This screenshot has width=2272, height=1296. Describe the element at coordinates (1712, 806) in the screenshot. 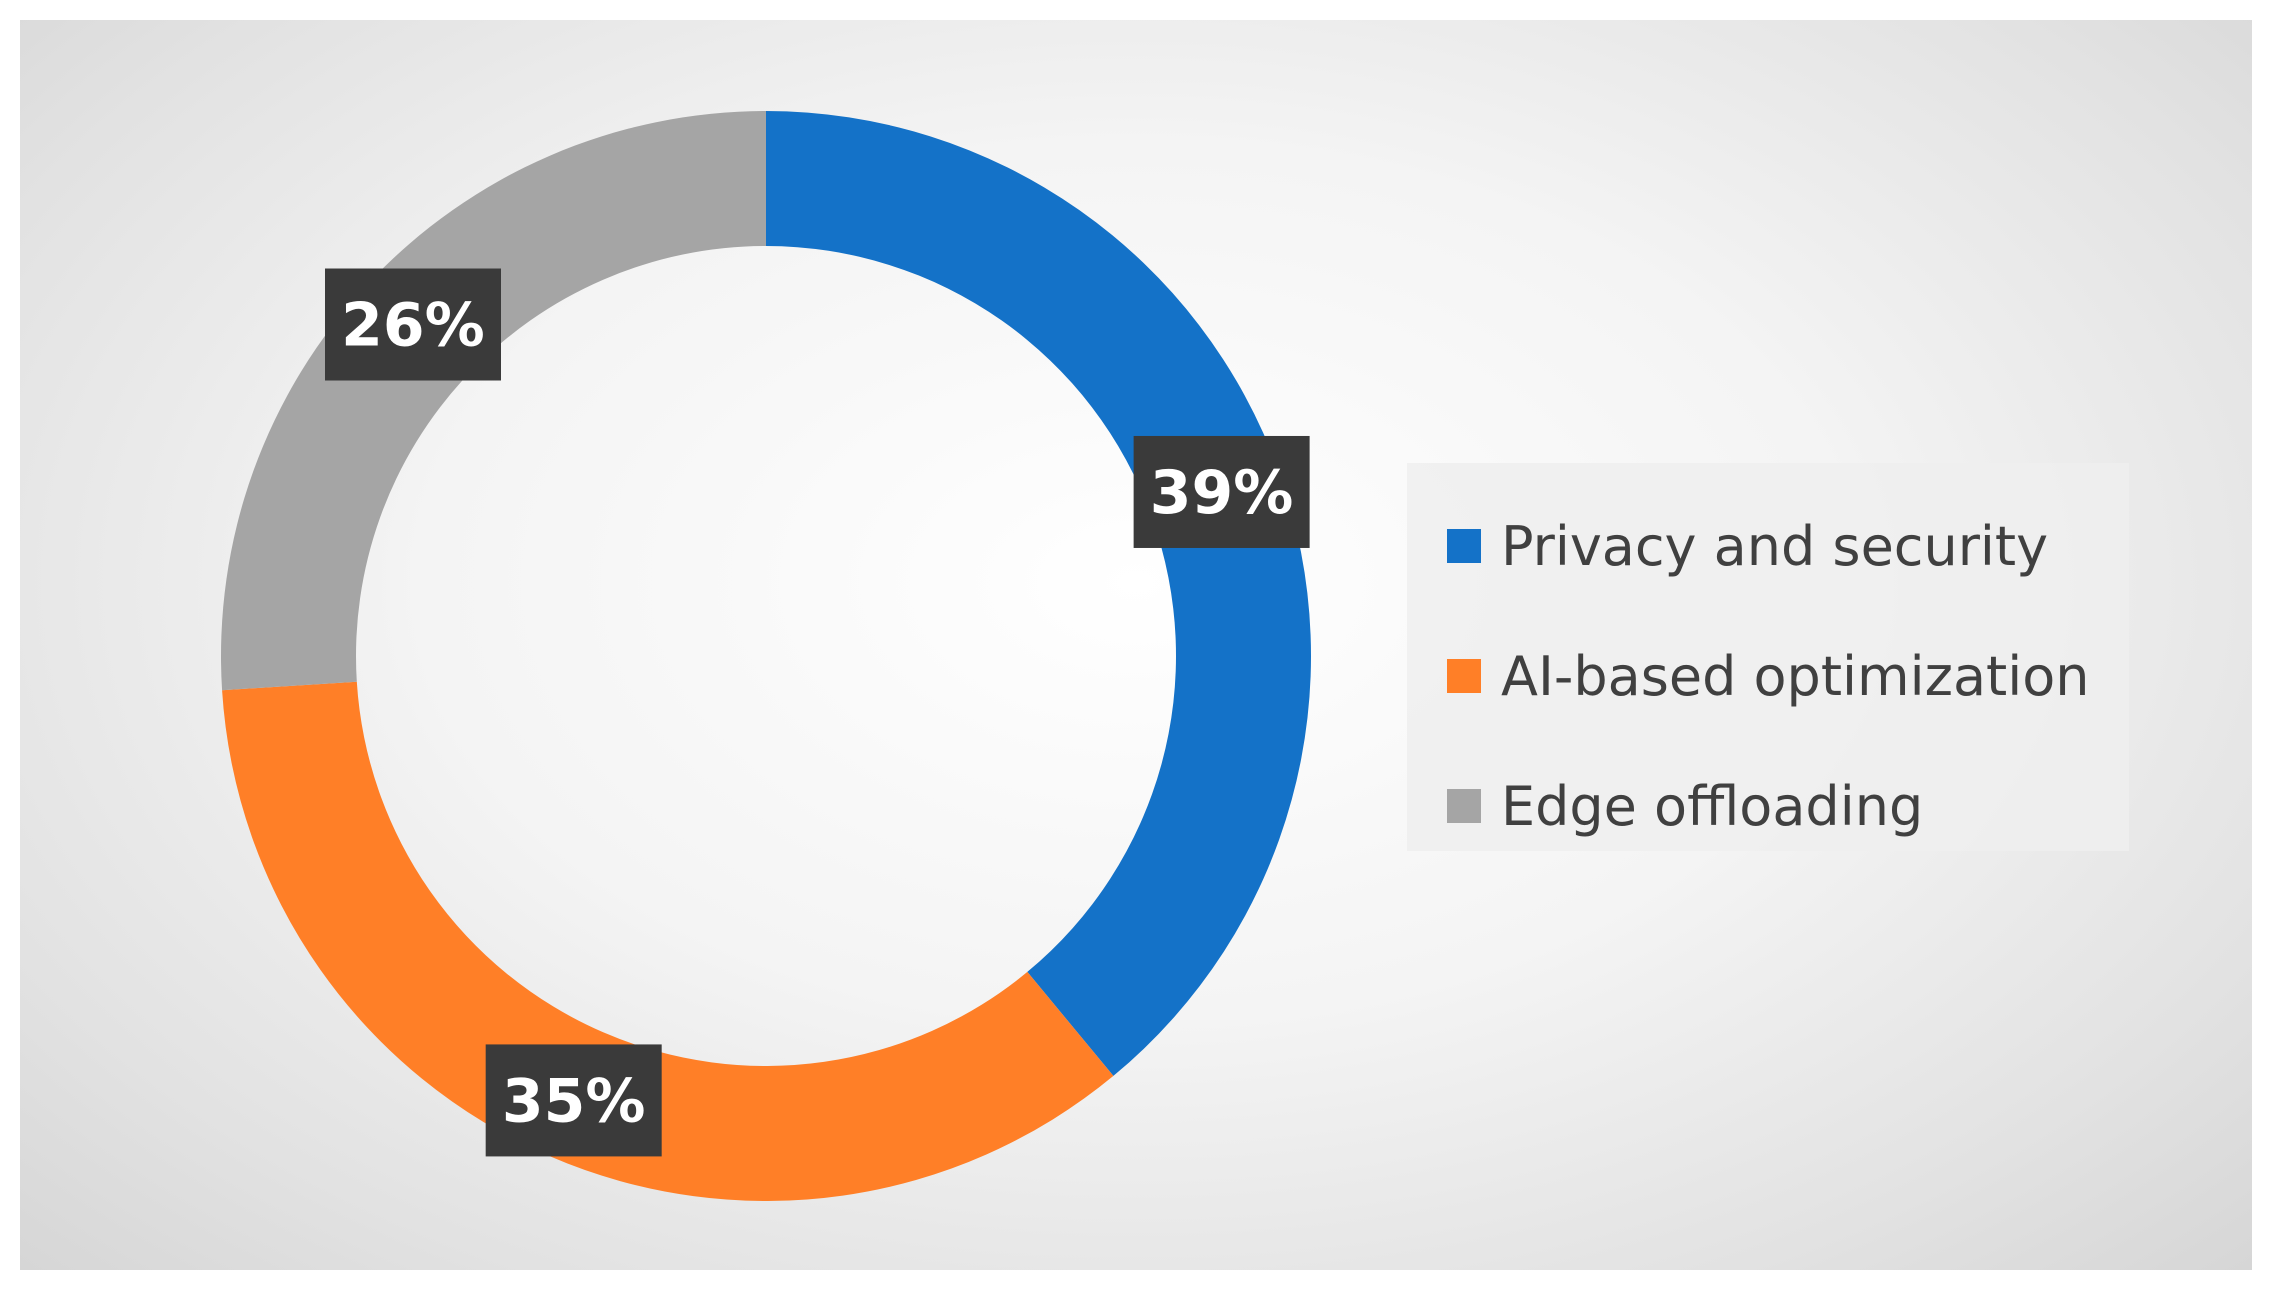

I see `legend-label: Edge offloading` at that location.